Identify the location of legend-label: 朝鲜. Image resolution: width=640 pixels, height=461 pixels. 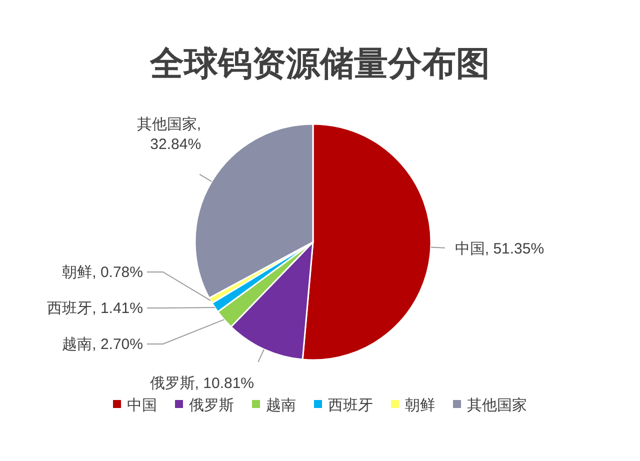
(420, 405).